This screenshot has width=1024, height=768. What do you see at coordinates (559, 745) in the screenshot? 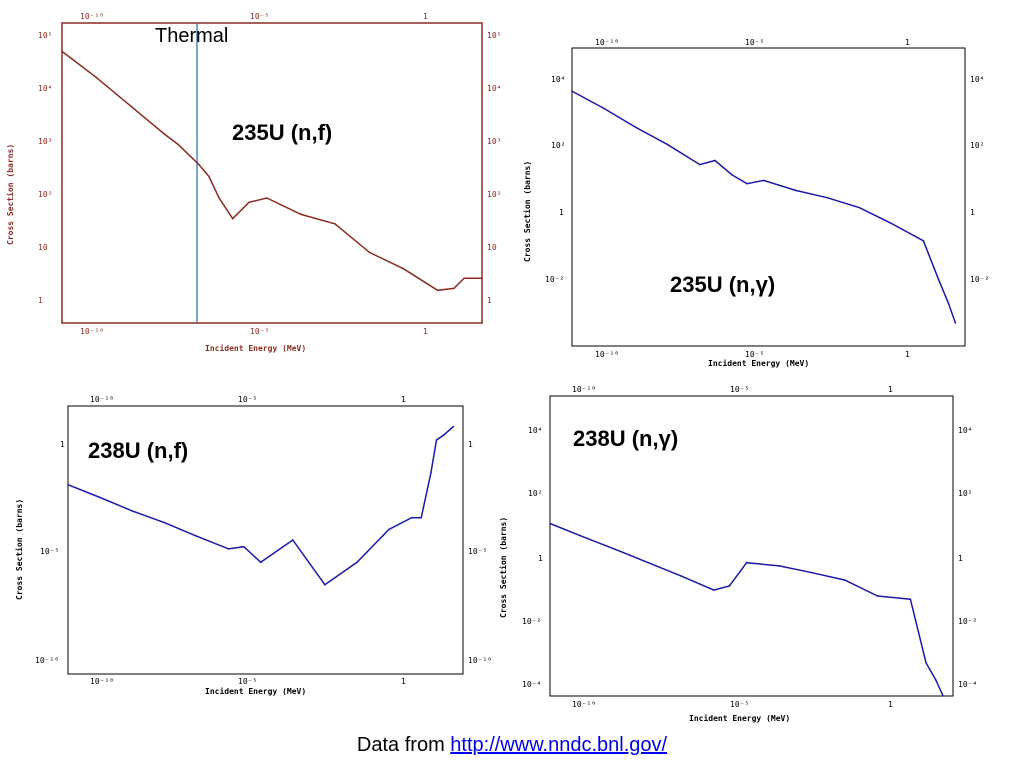
I see `nndc-link: http://www.nndc.bnl.gov/` at bounding box center [559, 745].